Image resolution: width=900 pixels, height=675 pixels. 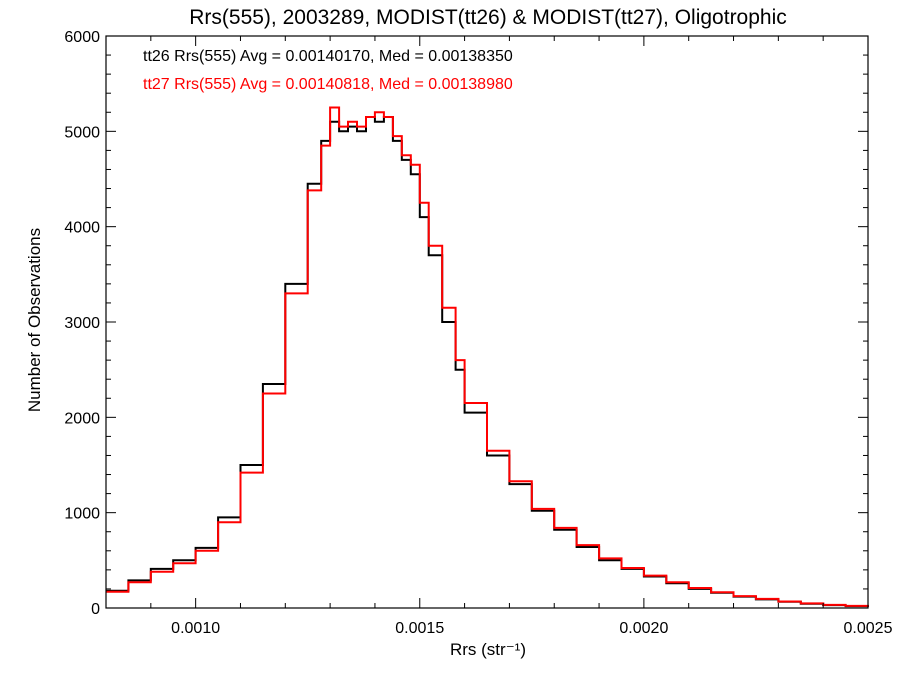 What do you see at coordinates (82, 418) in the screenshot?
I see `y-tick-label: 2000` at bounding box center [82, 418].